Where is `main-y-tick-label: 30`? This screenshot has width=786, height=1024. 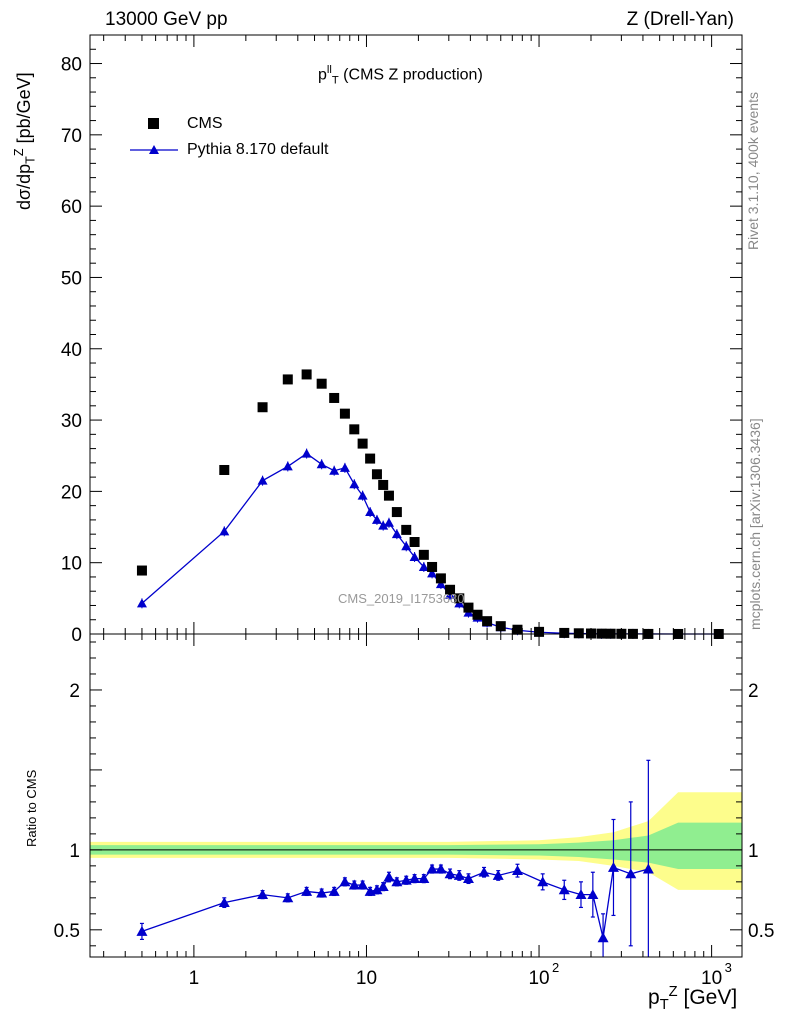
main-y-tick-label: 30 is located at coordinates (71, 421).